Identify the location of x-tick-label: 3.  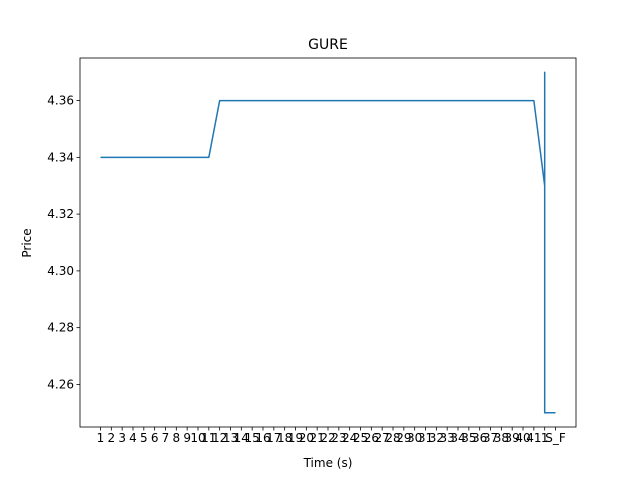
(122, 438).